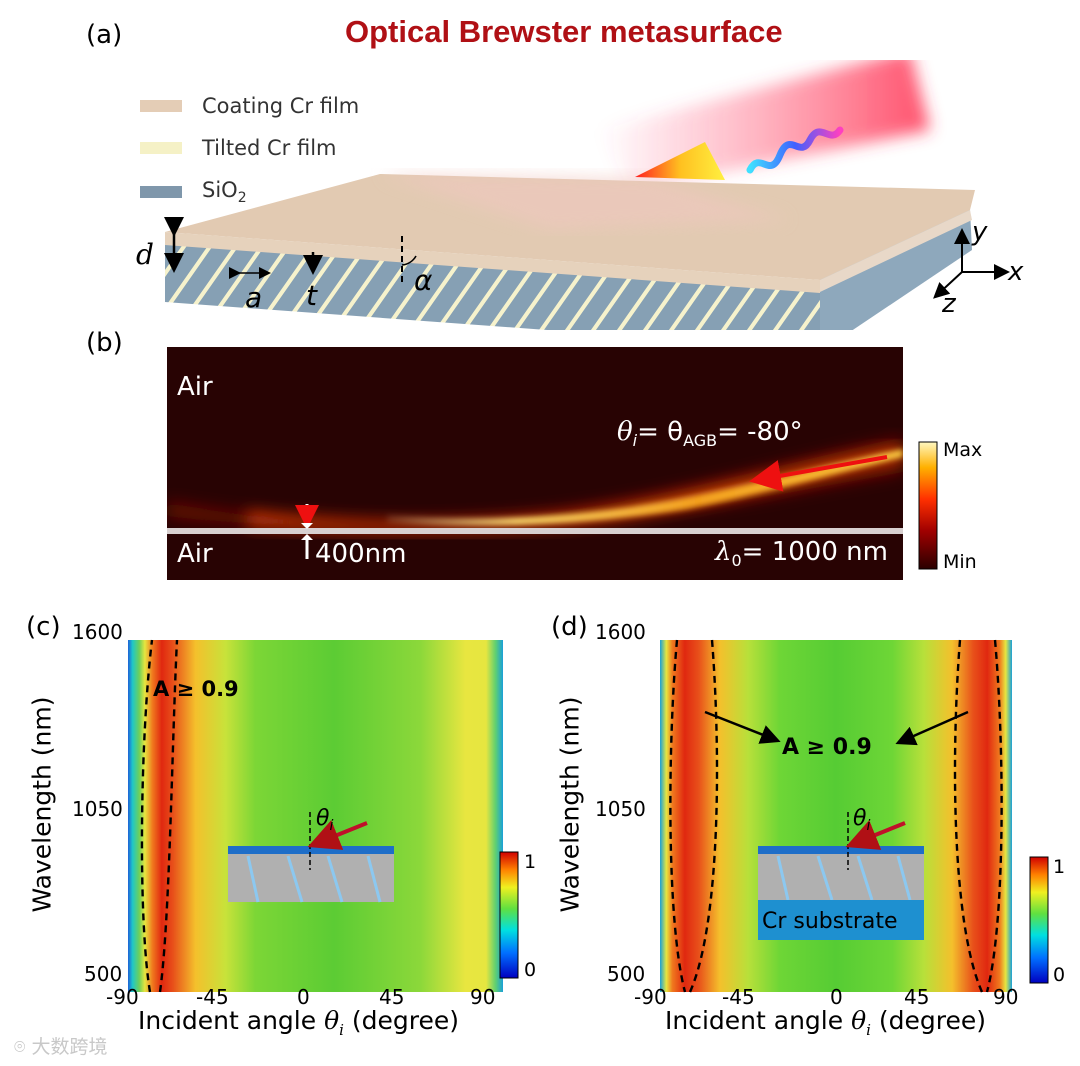 This screenshot has height=1066, width=1080. What do you see at coordinates (195, 387) in the screenshot?
I see `air-label-top: Air` at bounding box center [195, 387].